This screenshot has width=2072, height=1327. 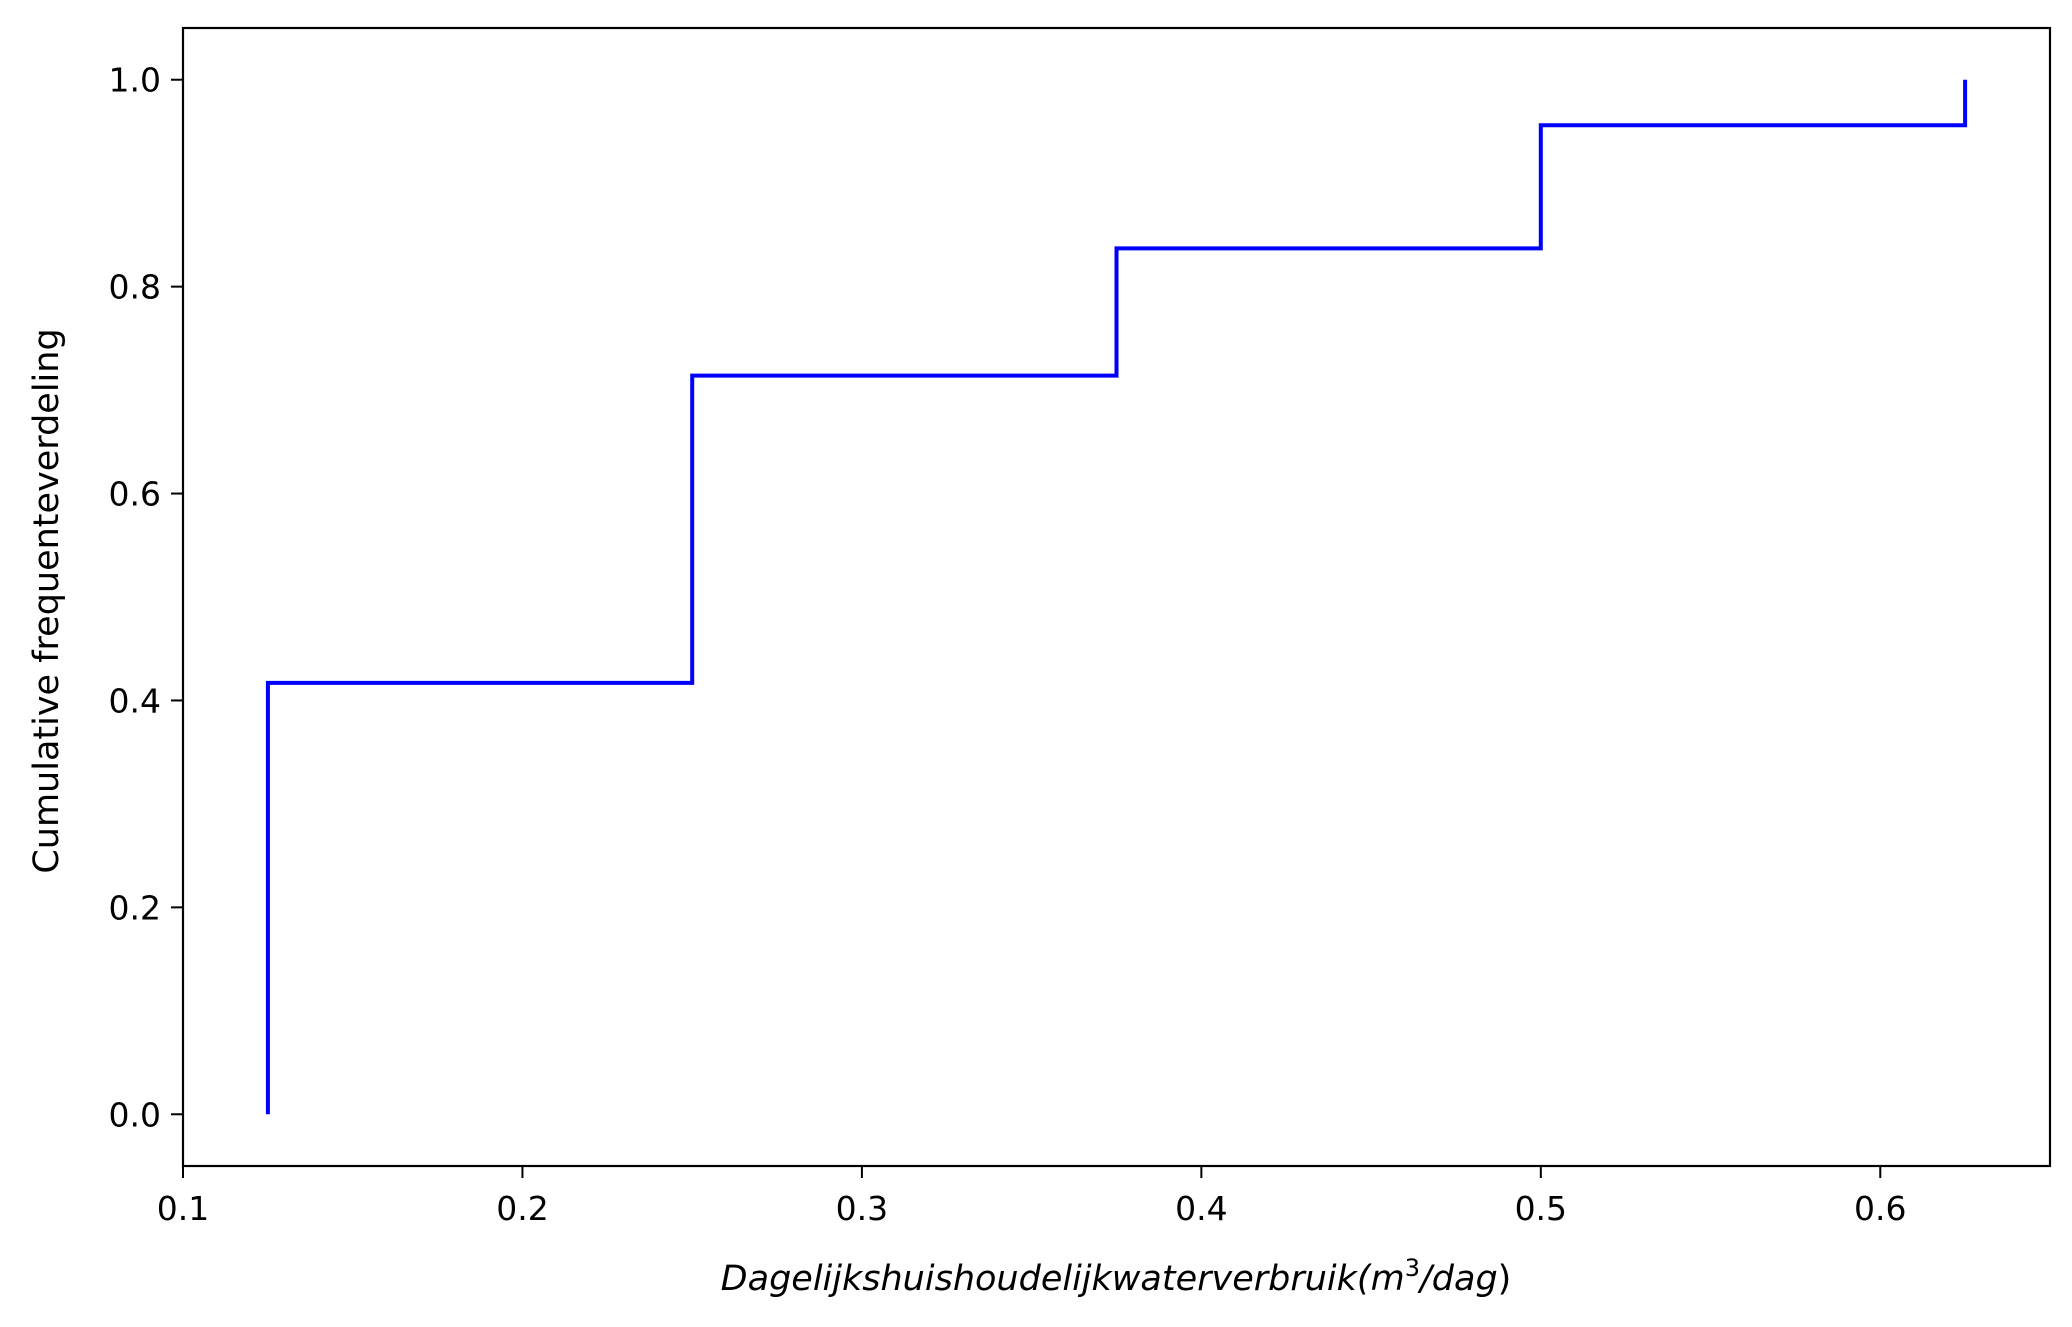 What do you see at coordinates (135, 907) in the screenshot?
I see `y-tick-label: 0.2` at bounding box center [135, 907].